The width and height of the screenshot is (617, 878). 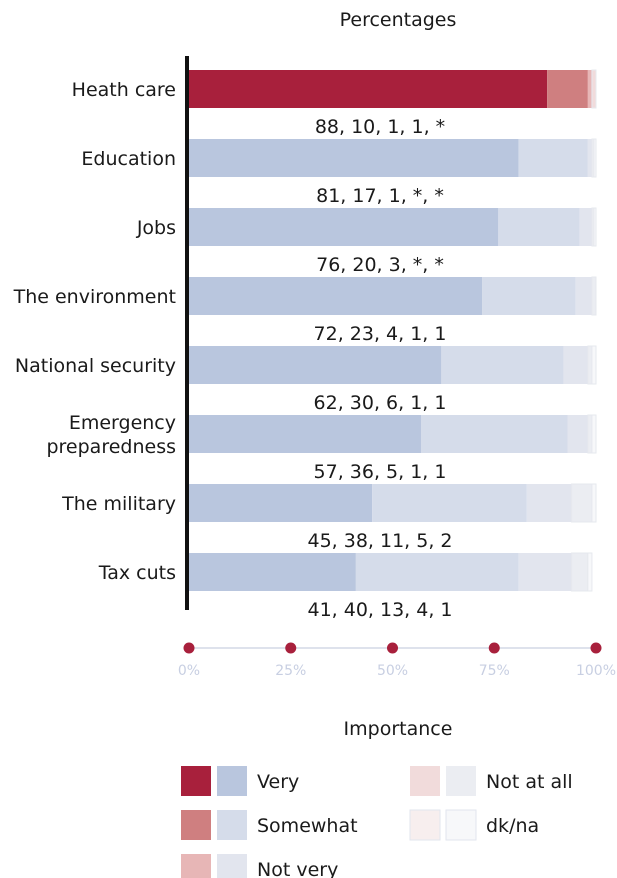 I want to click on legend-label: dk/na, so click(x=512, y=826).